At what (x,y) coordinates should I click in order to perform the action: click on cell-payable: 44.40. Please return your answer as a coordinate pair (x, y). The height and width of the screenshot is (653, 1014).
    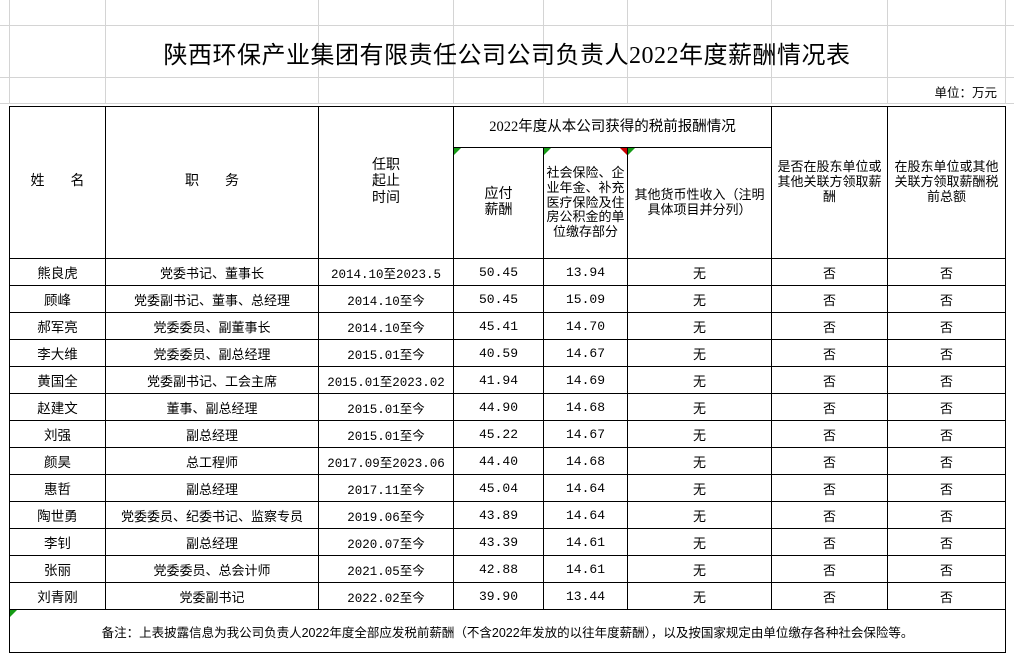
    Looking at the image, I should click on (498, 461).